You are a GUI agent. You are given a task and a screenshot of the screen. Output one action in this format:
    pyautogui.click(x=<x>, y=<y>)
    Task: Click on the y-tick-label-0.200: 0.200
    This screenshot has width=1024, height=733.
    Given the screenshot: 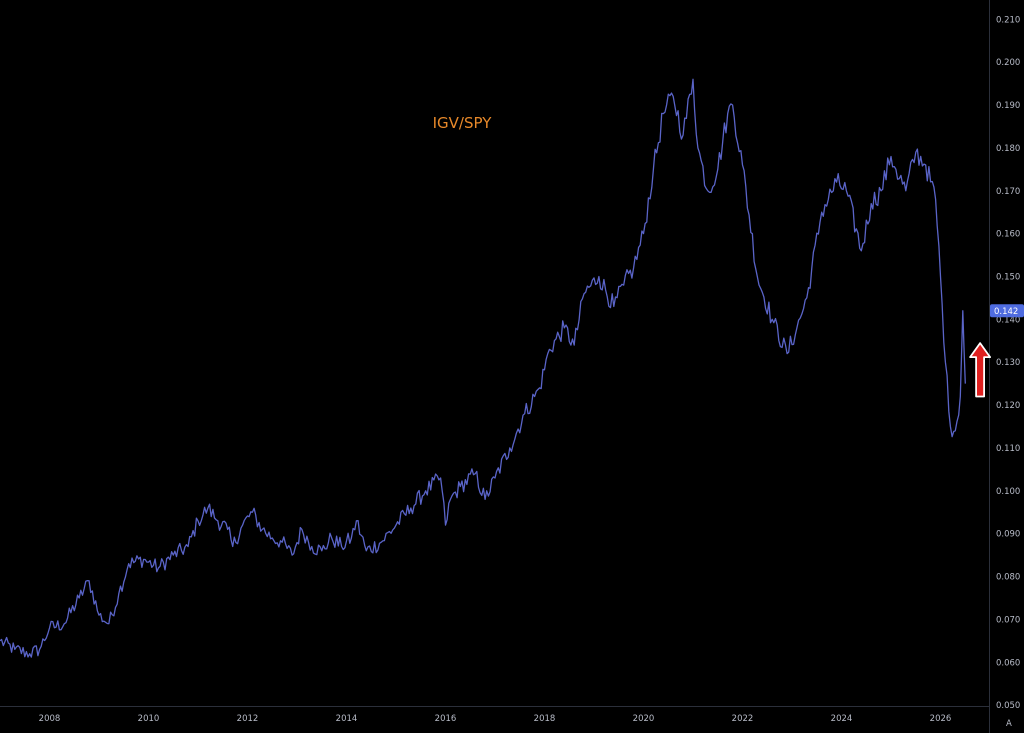 What is the action you would take?
    pyautogui.click(x=1008, y=63)
    